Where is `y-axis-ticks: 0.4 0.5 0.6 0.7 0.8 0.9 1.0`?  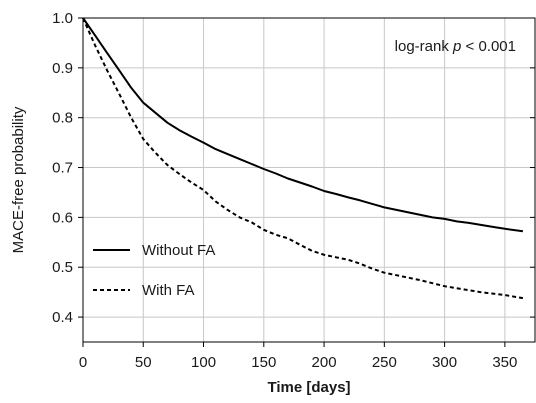
y-axis-ticks: 0.4 0.5 0.6 0.7 0.8 0.9 1.0 is located at coordinates (67, 168).